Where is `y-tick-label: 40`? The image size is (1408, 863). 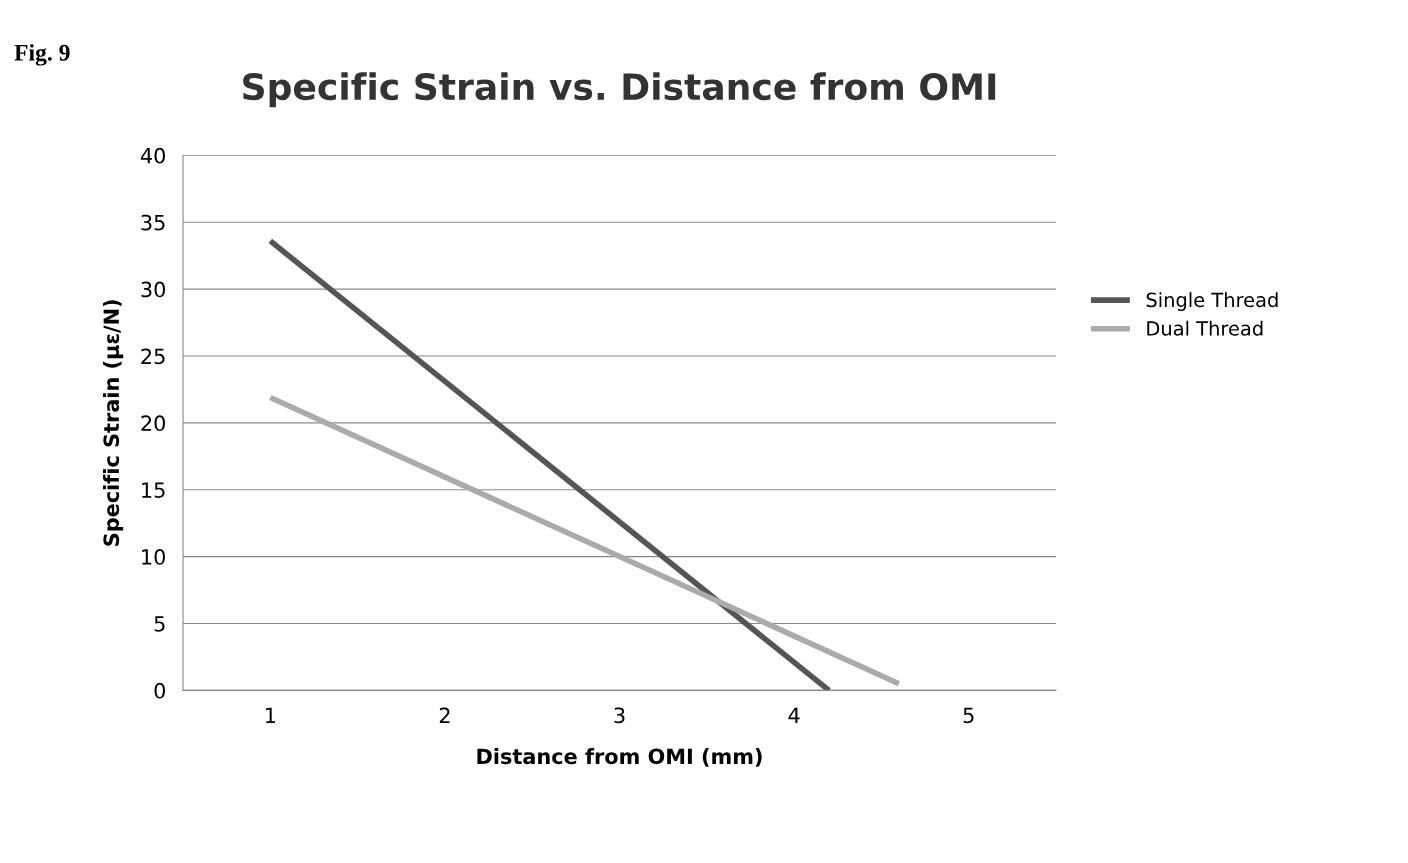
y-tick-label: 40 is located at coordinates (152, 155).